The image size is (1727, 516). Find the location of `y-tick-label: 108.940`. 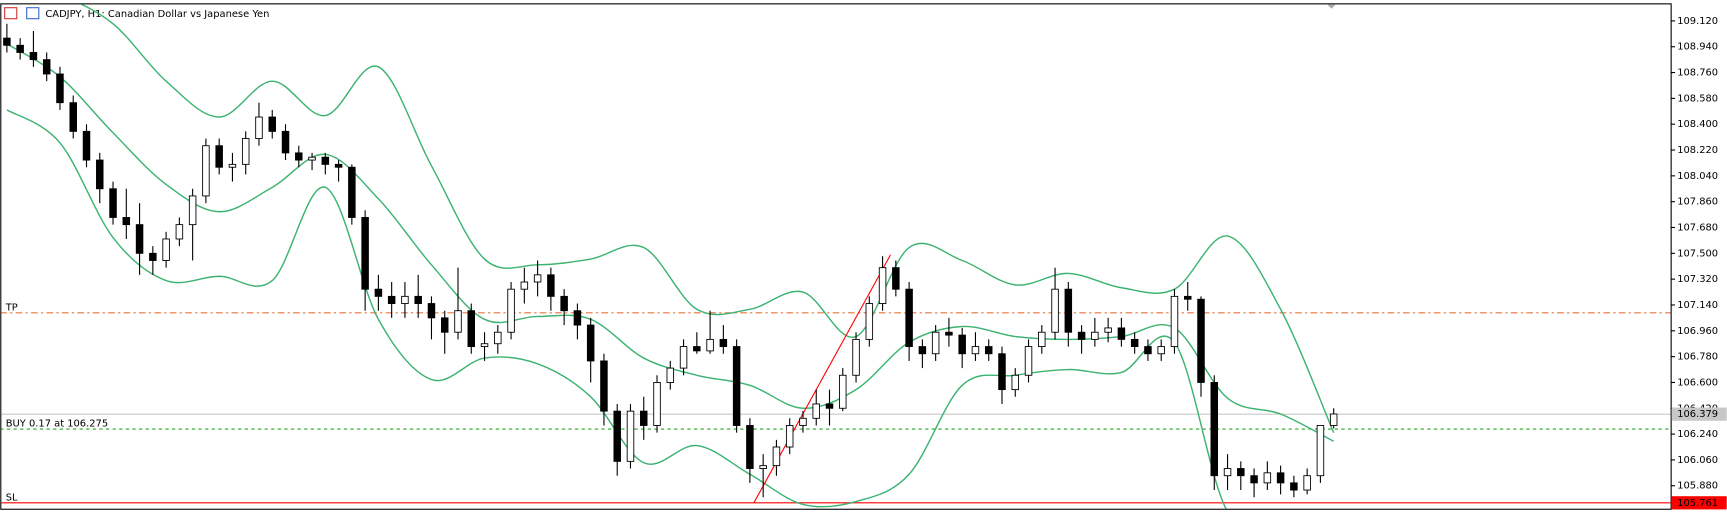

y-tick-label: 108.940 is located at coordinates (1697, 47).